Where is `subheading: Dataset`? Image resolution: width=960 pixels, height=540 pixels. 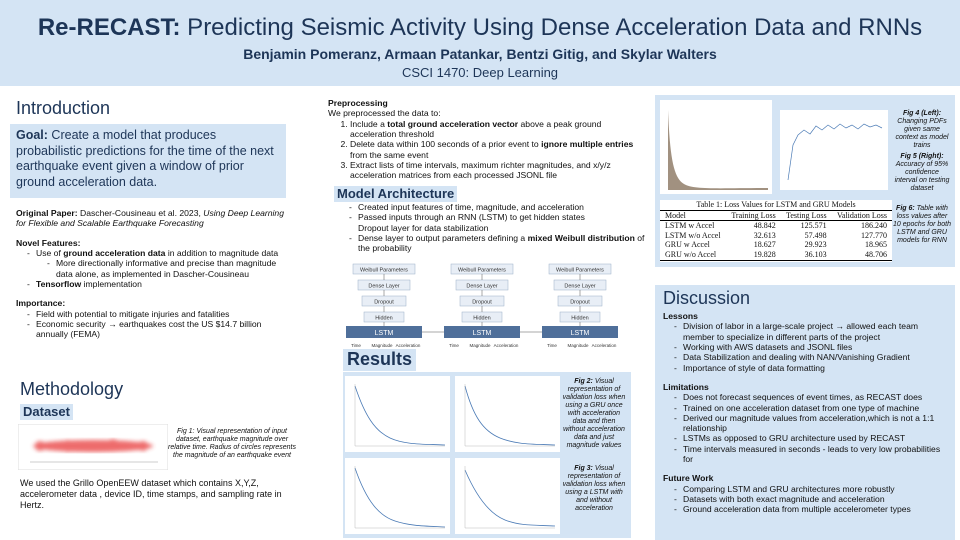 subheading: Dataset is located at coordinates (46, 412).